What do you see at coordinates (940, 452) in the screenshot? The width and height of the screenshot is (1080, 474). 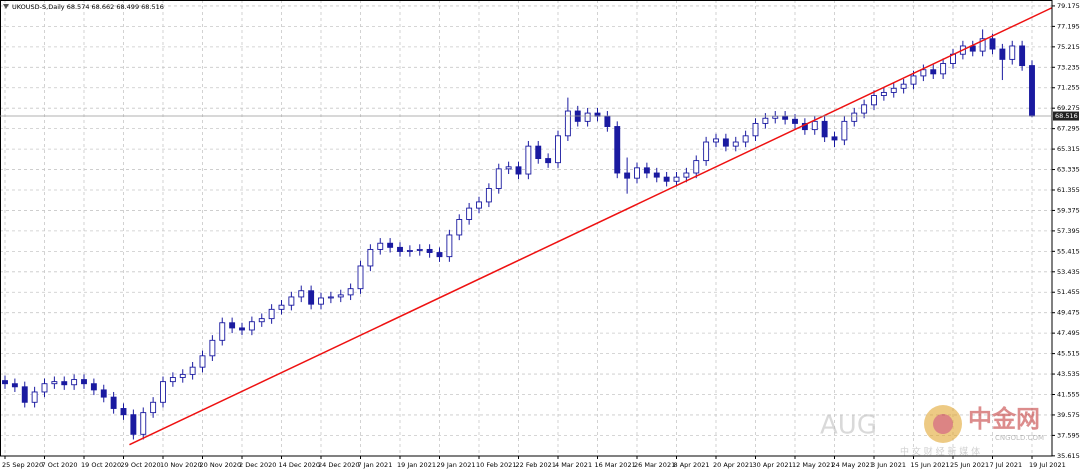 I see `watermark-slogan: 中 文 财 经 新 媒 体` at bounding box center [940, 452].